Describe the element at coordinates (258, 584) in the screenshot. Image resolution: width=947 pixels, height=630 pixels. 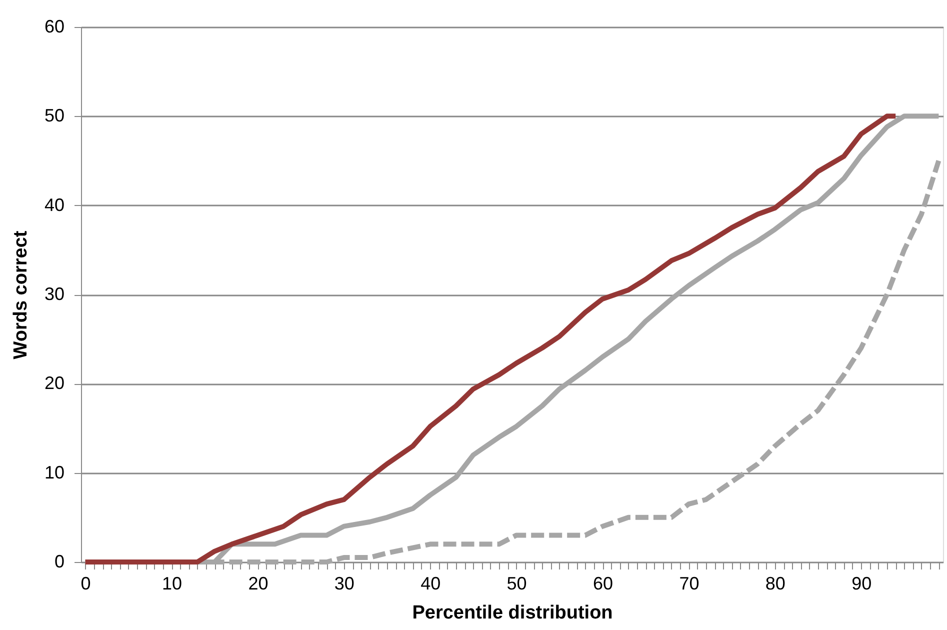
I see `x-tick-label: 20` at that location.